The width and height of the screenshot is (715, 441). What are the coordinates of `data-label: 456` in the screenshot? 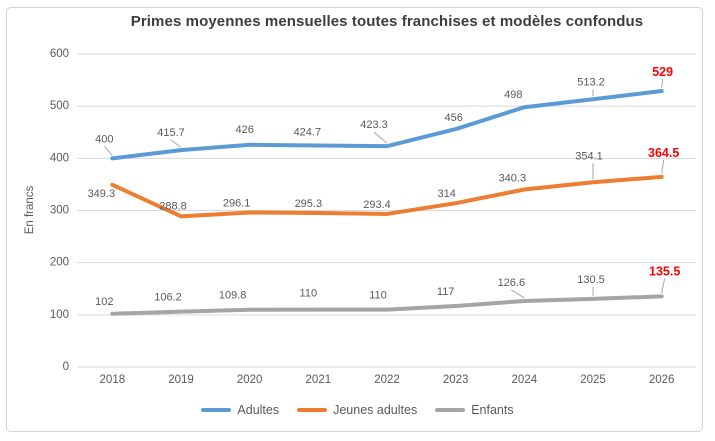 It's located at (453, 118).